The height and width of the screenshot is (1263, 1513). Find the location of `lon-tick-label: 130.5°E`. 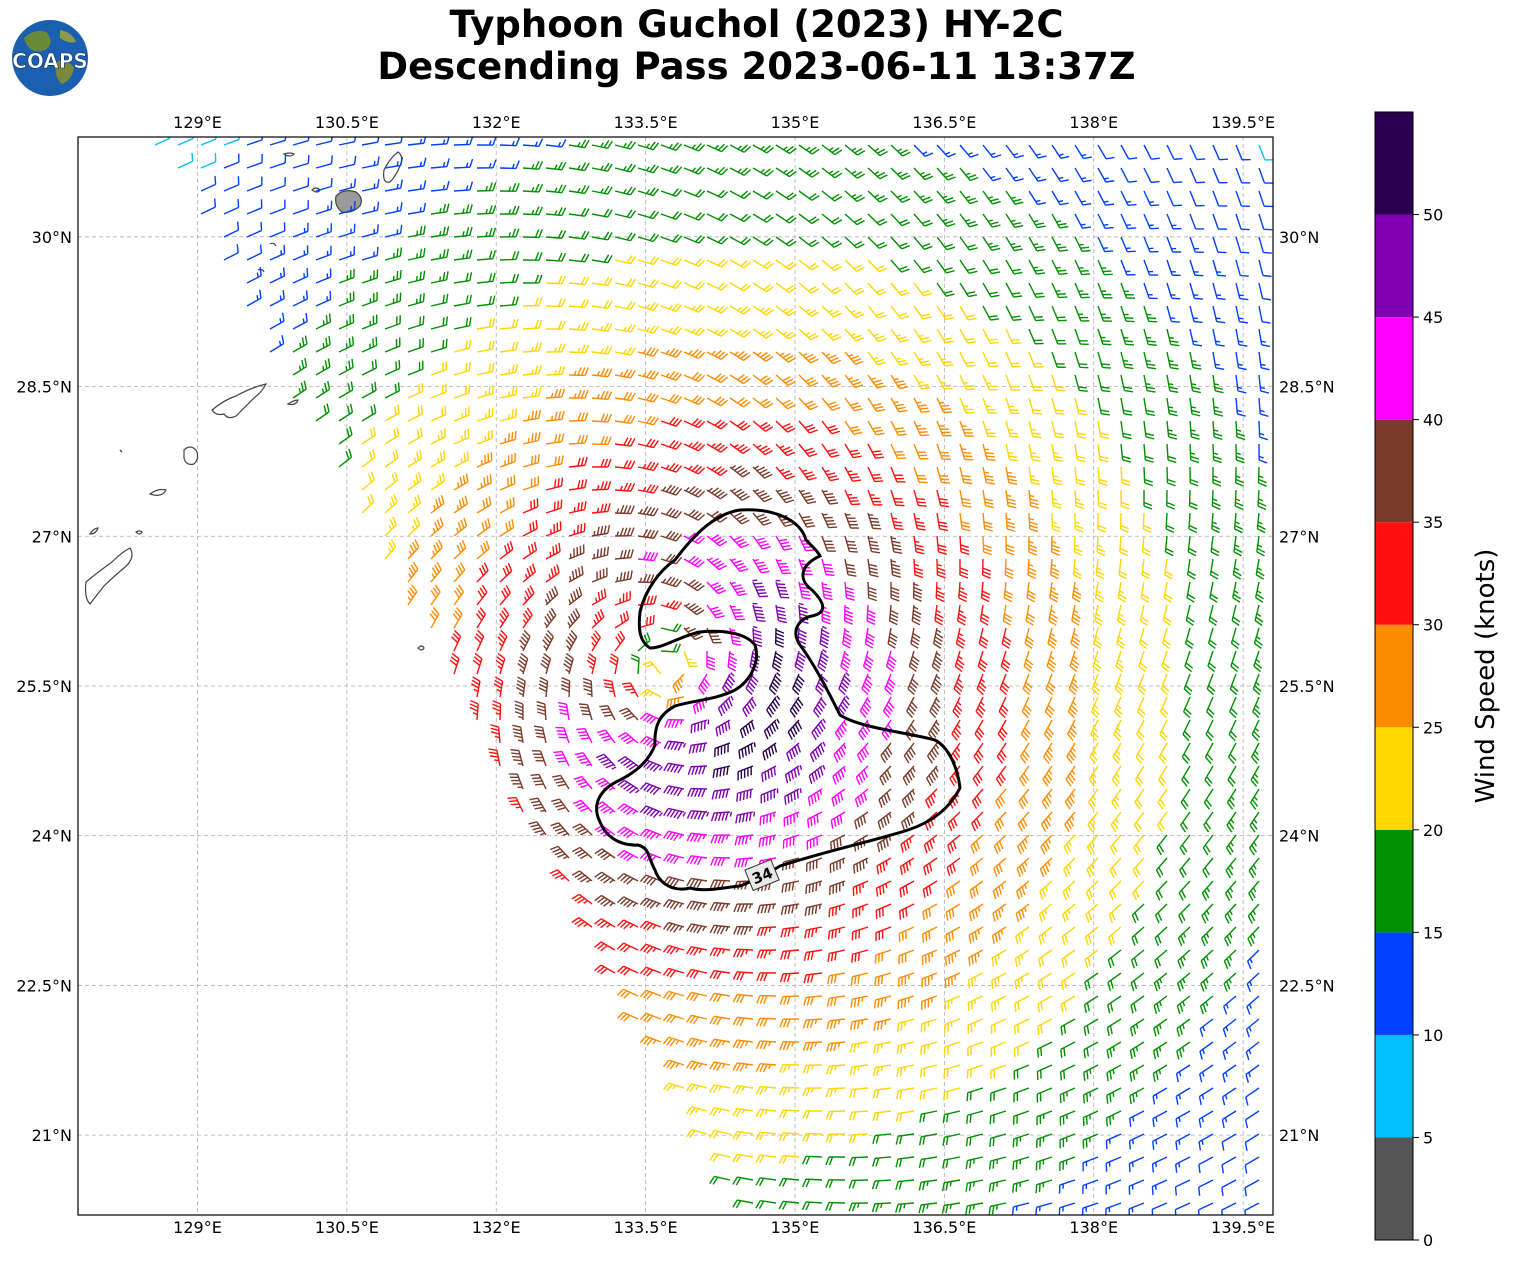

lon-tick-label: 130.5°E is located at coordinates (347, 1227).